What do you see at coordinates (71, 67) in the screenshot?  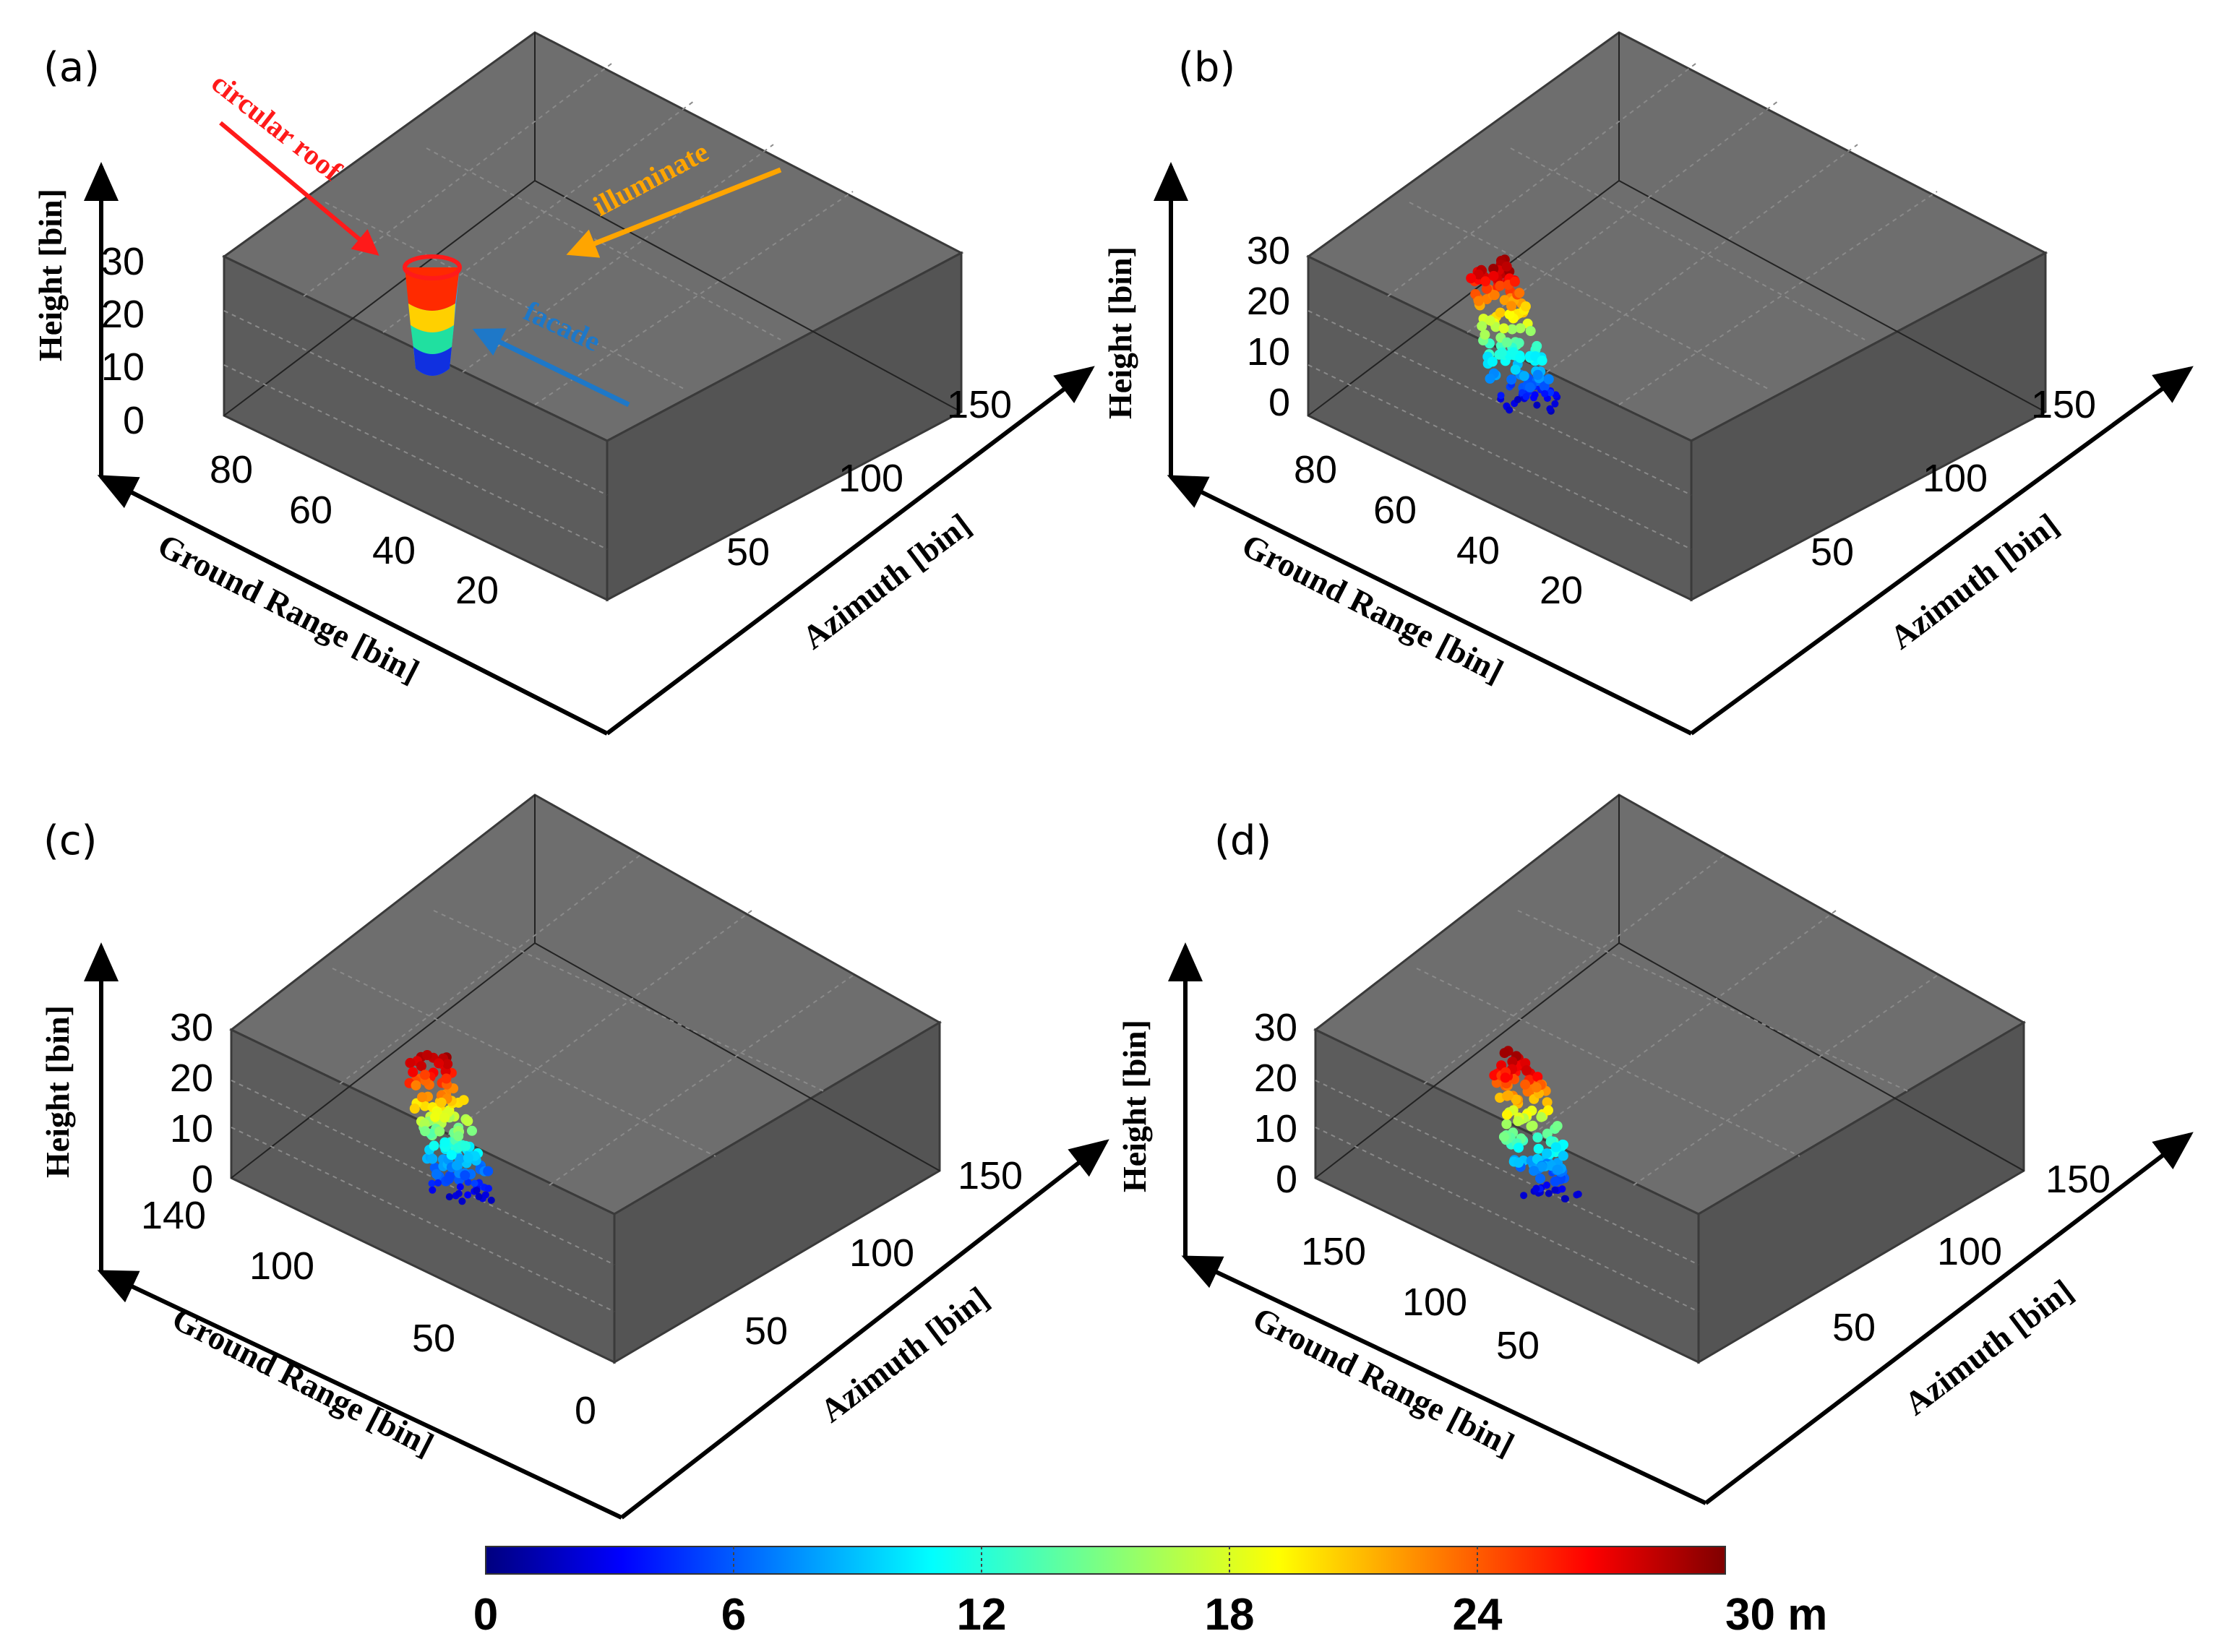 I see `panel-label-a: (a)` at bounding box center [71, 67].